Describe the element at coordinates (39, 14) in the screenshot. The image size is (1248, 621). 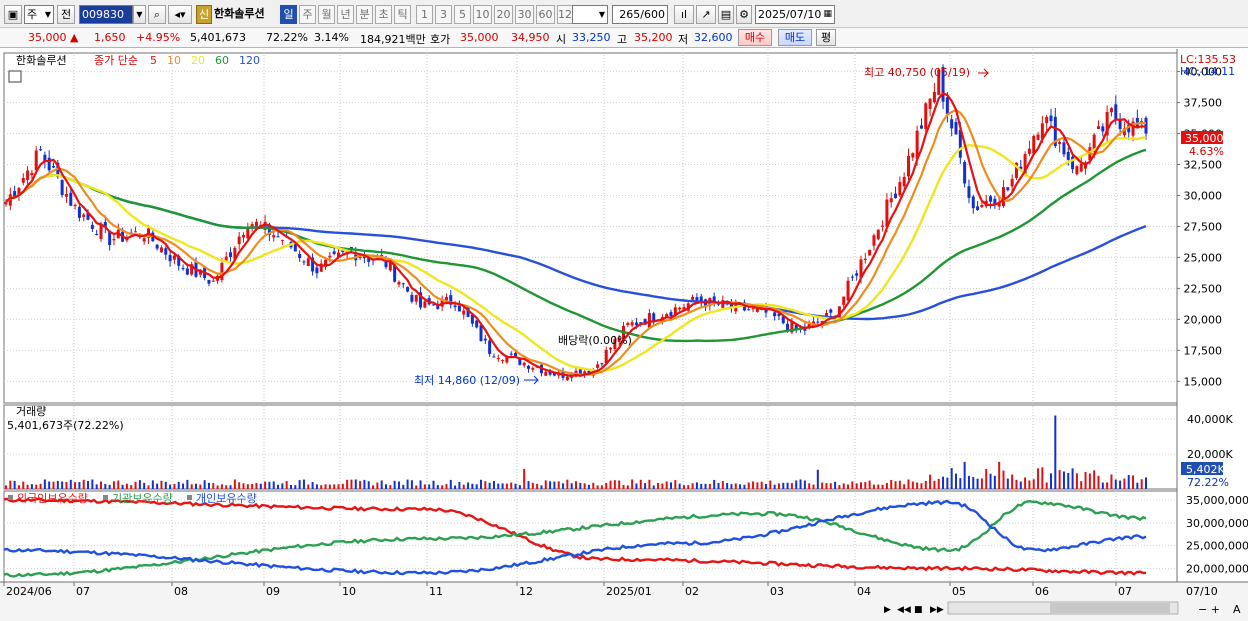
I see `market-select: 주 ▼` at that location.